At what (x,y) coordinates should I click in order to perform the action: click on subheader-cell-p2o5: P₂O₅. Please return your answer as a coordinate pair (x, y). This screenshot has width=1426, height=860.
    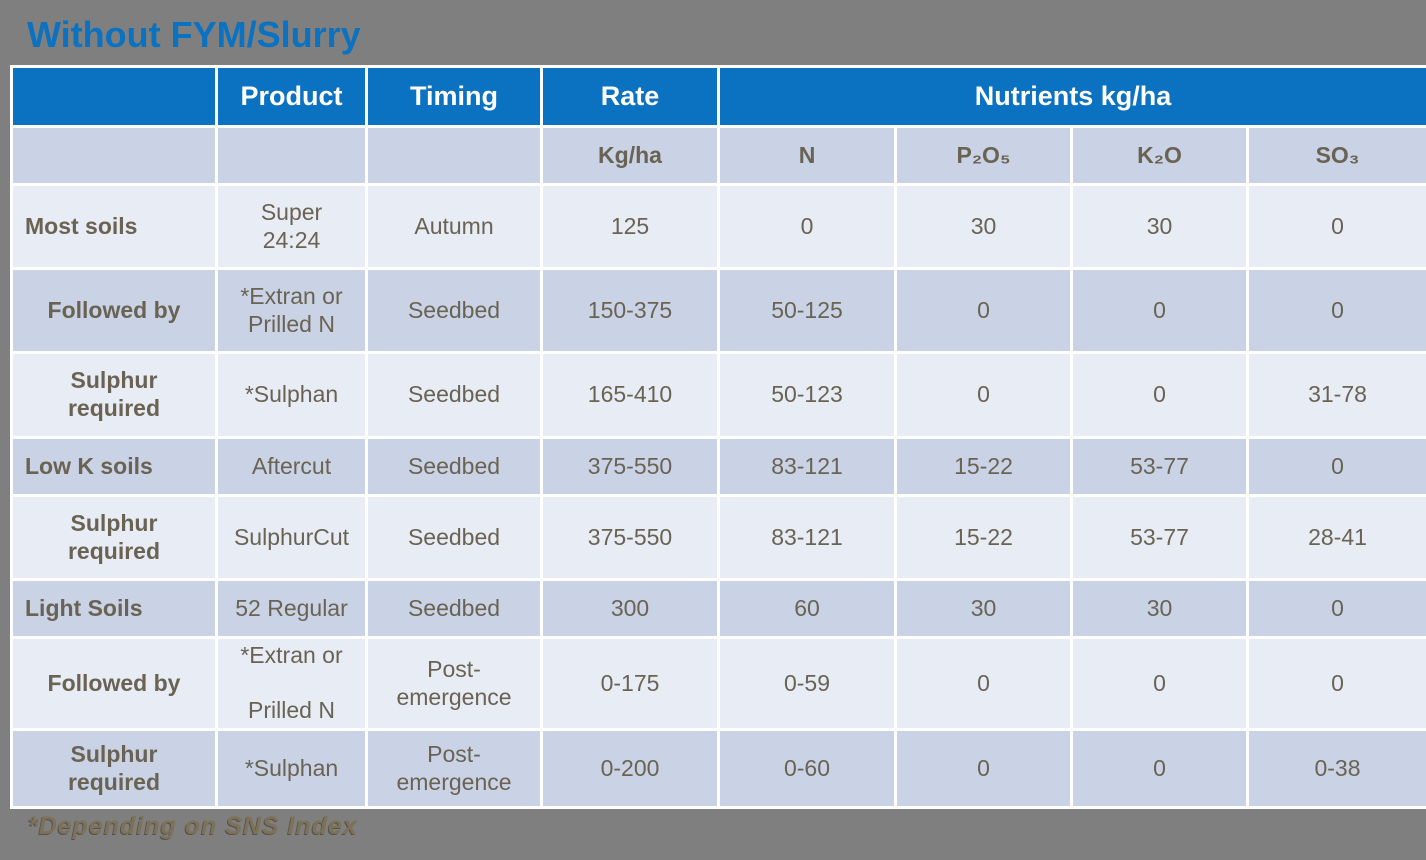
    Looking at the image, I should click on (983, 155).